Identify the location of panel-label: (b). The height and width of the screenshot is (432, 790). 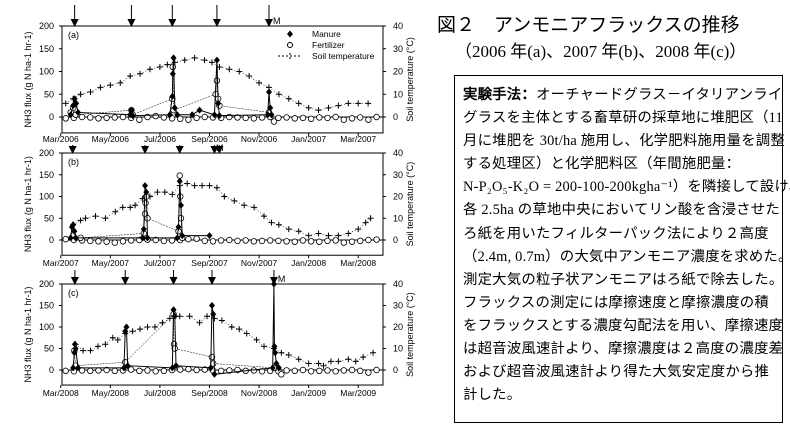
(73, 162).